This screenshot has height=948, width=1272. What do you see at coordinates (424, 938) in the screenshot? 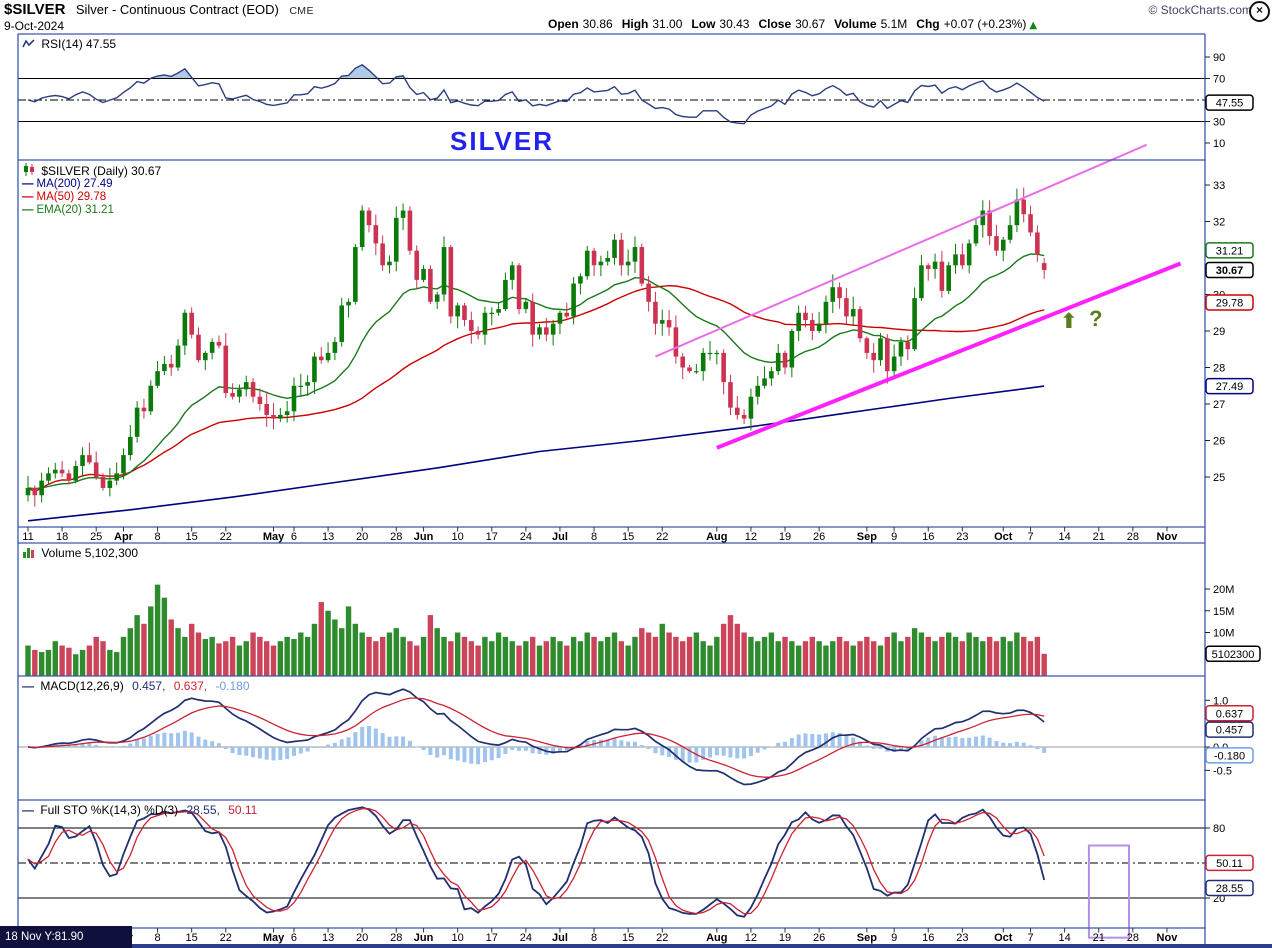
I see `svg-text: Jun` at bounding box center [424, 938].